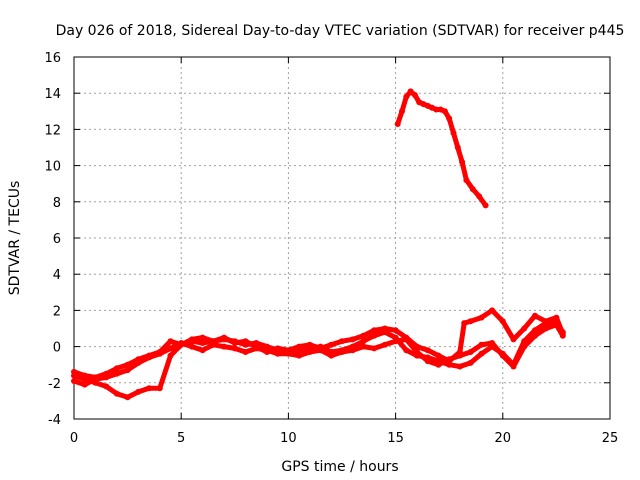 The image size is (640, 480). Describe the element at coordinates (52, 130) in the screenshot. I see `y-tick-label: 12` at that location.